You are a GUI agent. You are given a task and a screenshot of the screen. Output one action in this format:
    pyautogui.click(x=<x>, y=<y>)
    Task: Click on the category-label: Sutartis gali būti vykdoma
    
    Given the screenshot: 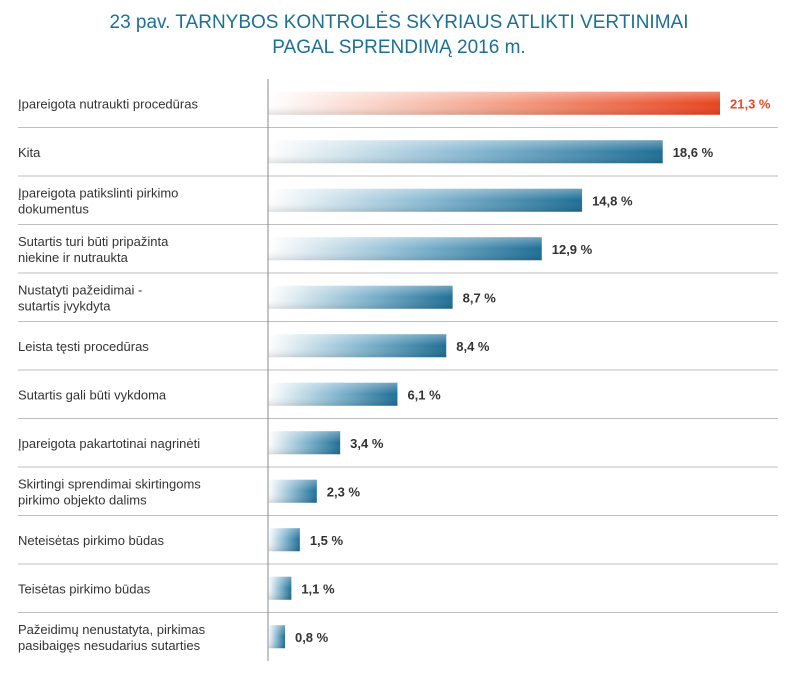 What is the action you would take?
    pyautogui.click(x=92, y=394)
    